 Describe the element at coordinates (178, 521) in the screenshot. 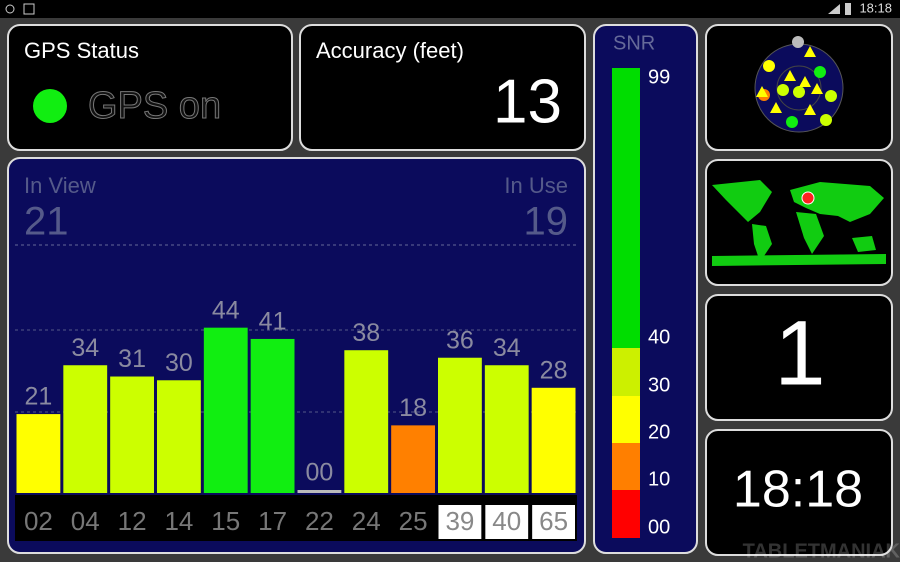

I see `prn-label: 14` at that location.